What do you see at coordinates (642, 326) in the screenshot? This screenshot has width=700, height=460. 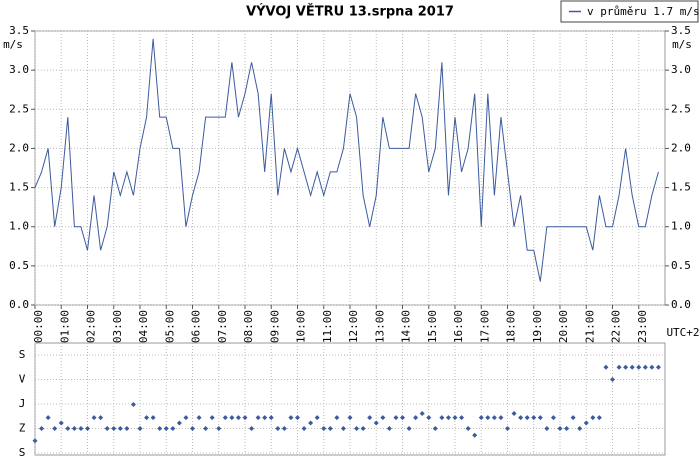 I see `x-tick-label: 23:00` at bounding box center [642, 326].